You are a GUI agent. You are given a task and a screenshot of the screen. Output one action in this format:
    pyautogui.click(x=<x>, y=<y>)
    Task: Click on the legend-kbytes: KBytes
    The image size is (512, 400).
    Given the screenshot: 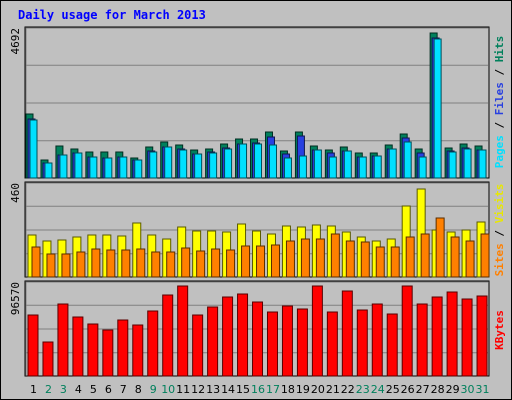 What is the action you would take?
    pyautogui.click(x=499, y=330)
    